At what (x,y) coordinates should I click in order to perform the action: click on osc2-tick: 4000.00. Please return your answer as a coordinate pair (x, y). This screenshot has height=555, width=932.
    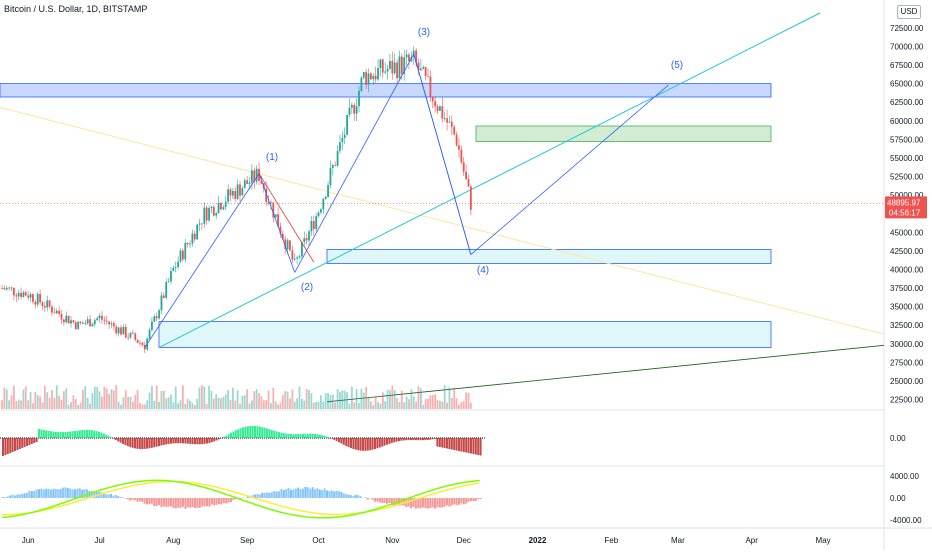
    Looking at the image, I should click on (904, 476).